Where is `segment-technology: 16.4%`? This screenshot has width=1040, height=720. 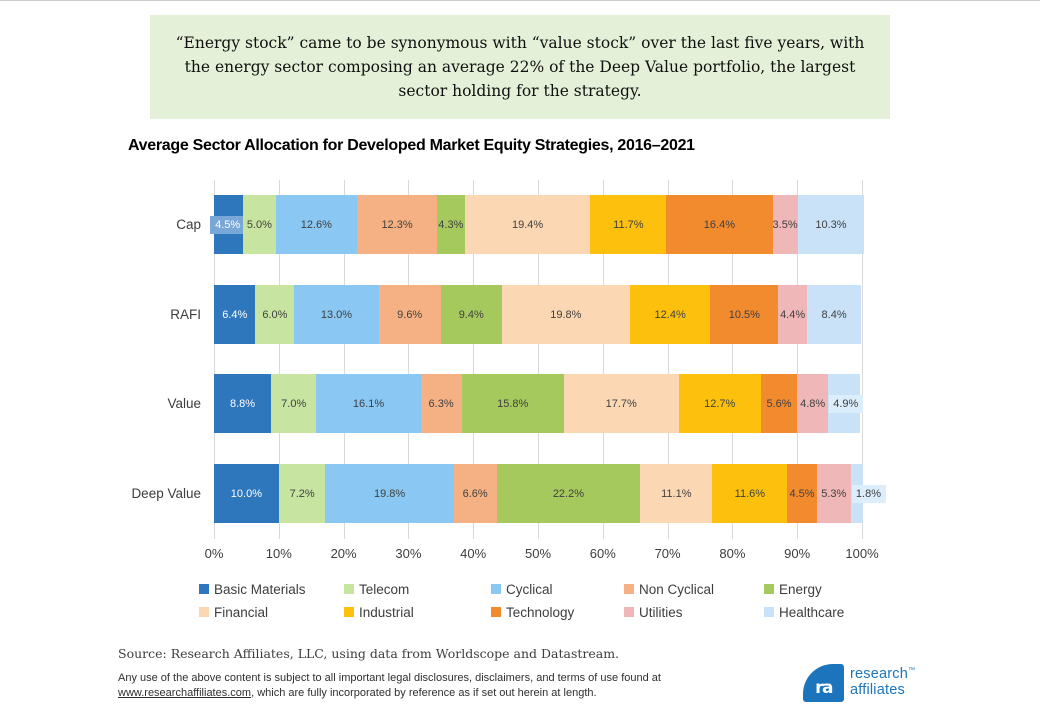 segment-technology: 16.4% is located at coordinates (719, 224).